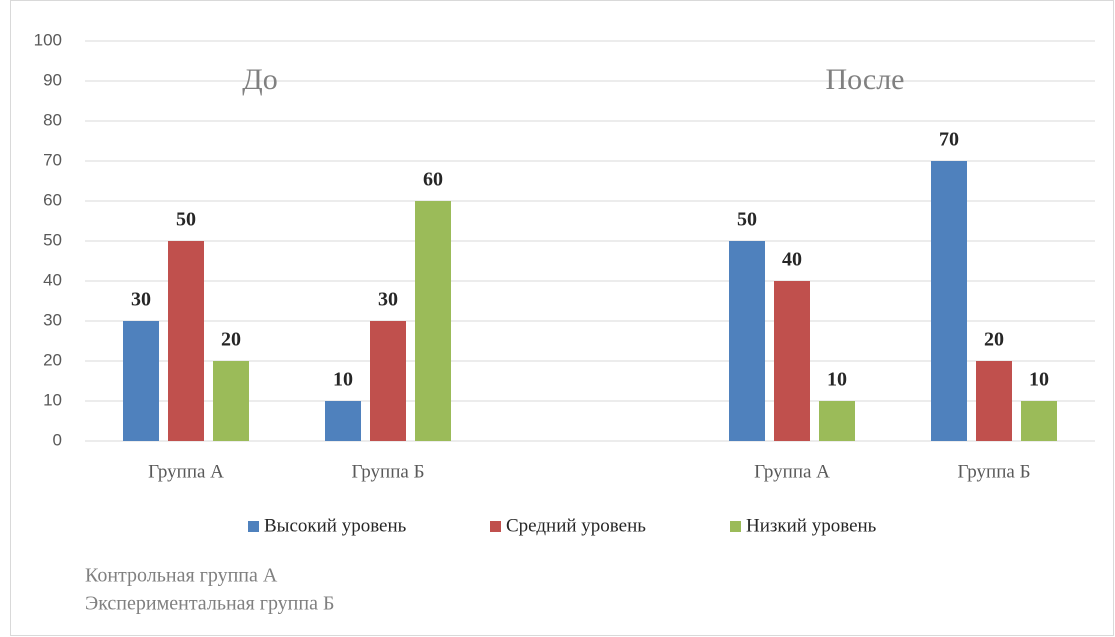 This screenshot has width=1115, height=637. What do you see at coordinates (792, 260) in the screenshot?
I see `data-label: 40` at bounding box center [792, 260].